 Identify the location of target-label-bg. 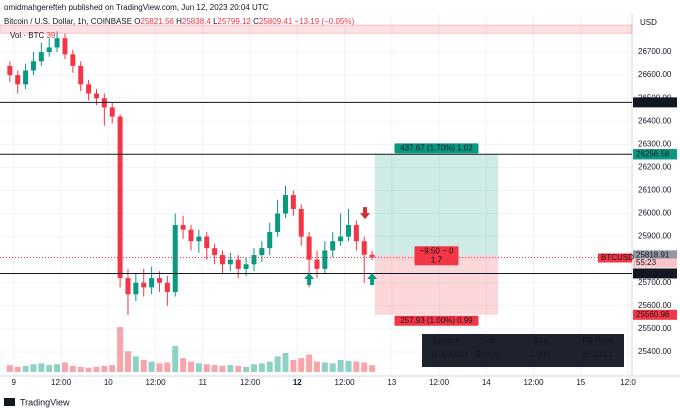
(436, 148).